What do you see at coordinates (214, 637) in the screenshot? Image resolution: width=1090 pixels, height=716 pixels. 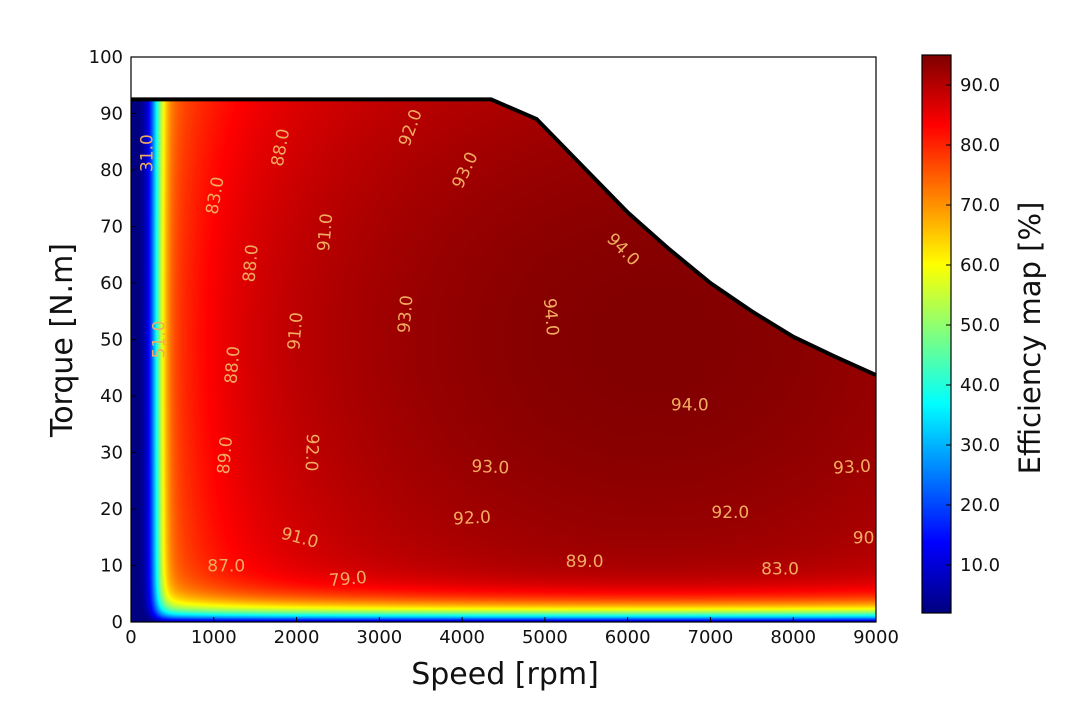 I see `x-tick-label: 1000` at bounding box center [214, 637].